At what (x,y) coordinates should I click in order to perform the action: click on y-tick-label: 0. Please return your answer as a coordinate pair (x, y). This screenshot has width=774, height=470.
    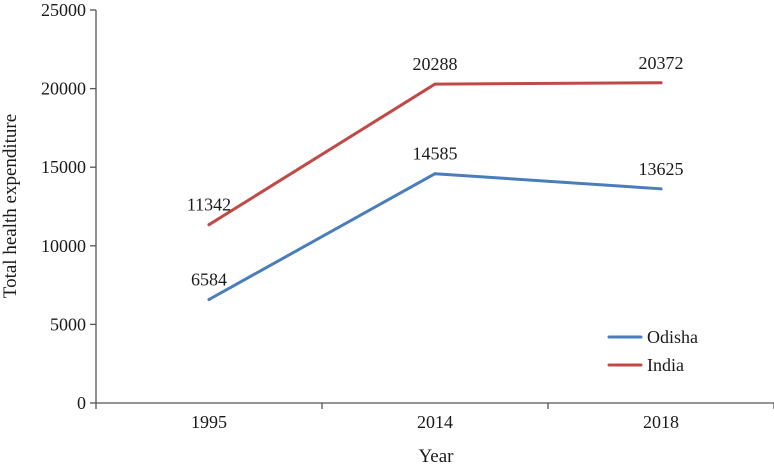
    Looking at the image, I should click on (81, 403).